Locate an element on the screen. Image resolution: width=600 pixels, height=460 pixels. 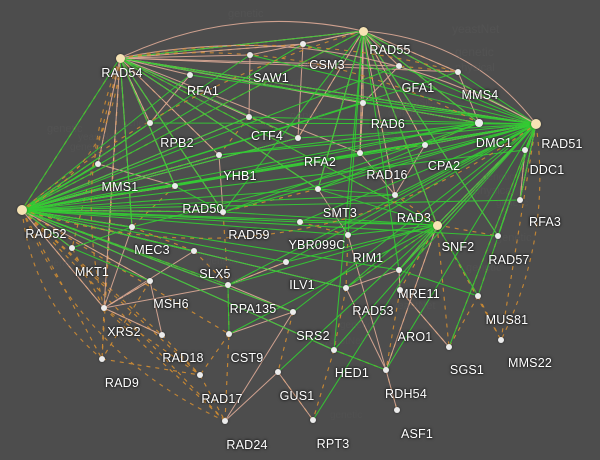
graph-node-rad51 is located at coordinates (536, 124).